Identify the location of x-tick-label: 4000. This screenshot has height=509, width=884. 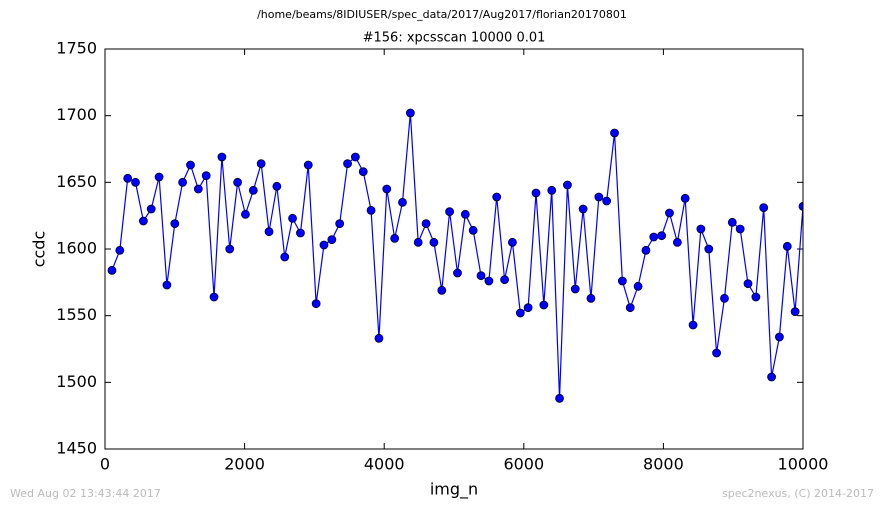
(384, 464).